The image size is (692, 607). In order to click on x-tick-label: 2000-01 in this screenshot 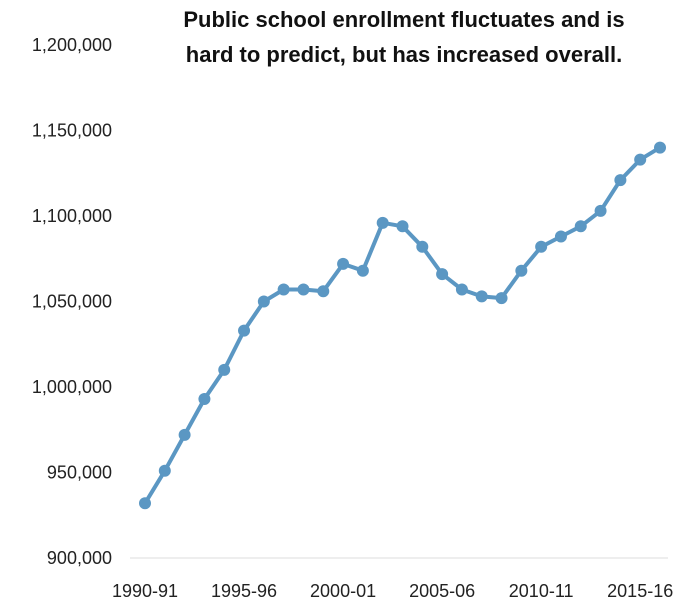, I will do `click(343, 591)`.